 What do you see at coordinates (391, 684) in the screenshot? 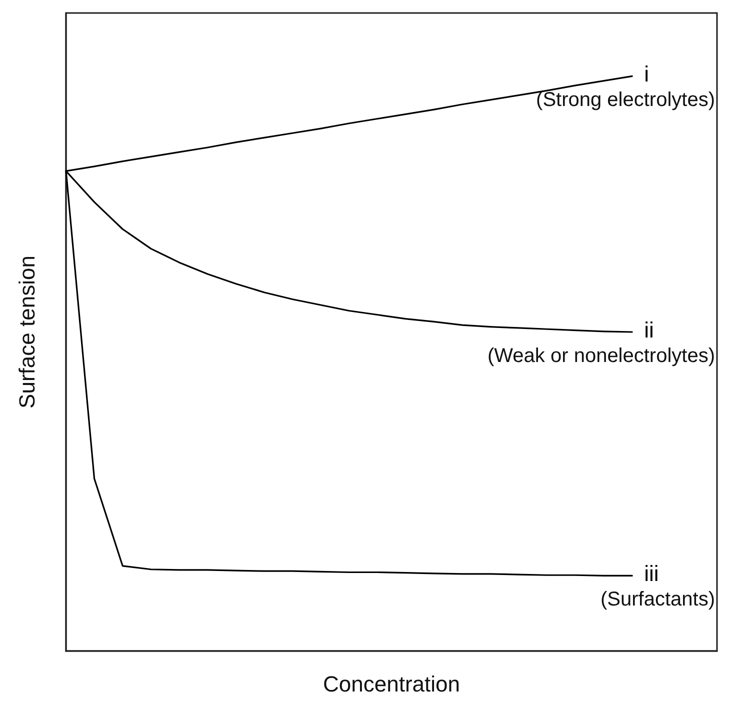
I see `x-axis-title: Concentration` at bounding box center [391, 684].